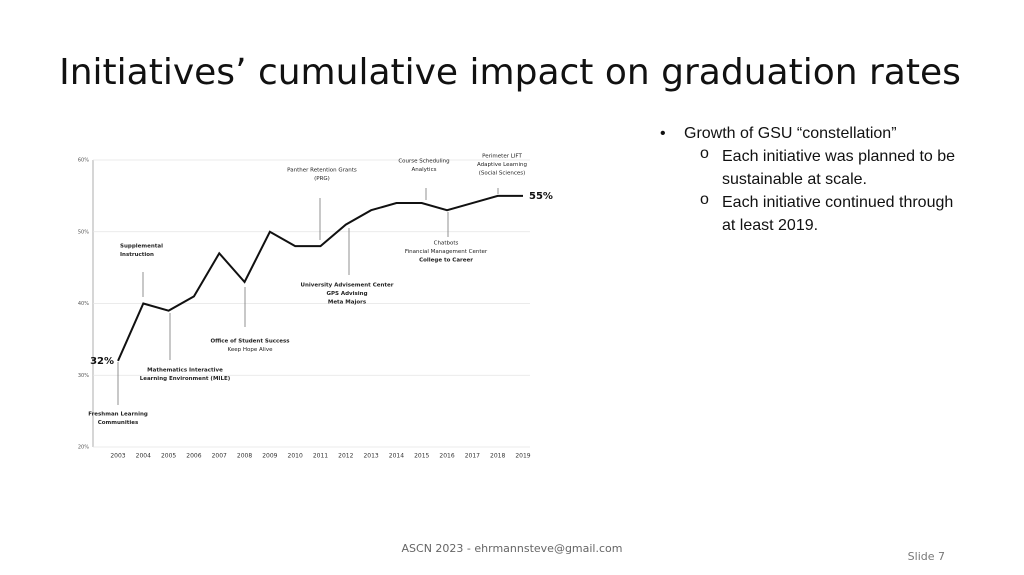  What do you see at coordinates (251, 350) in the screenshot?
I see `annotation-text: Keep Hope Alive` at bounding box center [251, 350].